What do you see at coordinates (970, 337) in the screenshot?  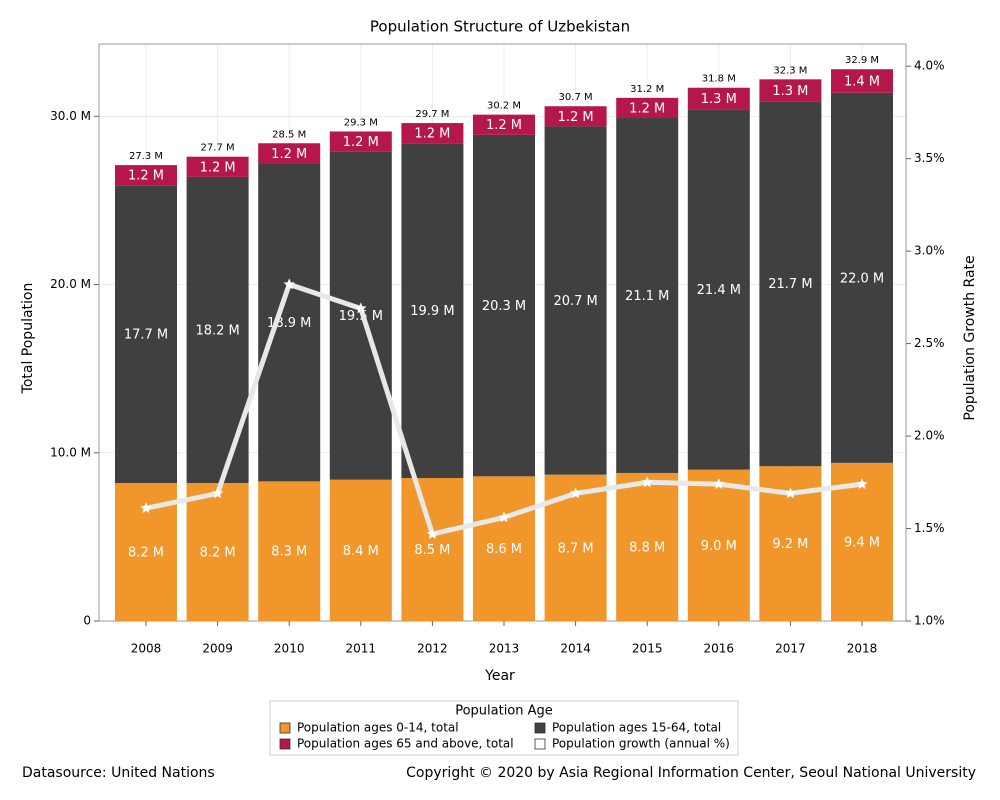 I see `y2-axis-label: Population Growth Rate` at bounding box center [970, 337].